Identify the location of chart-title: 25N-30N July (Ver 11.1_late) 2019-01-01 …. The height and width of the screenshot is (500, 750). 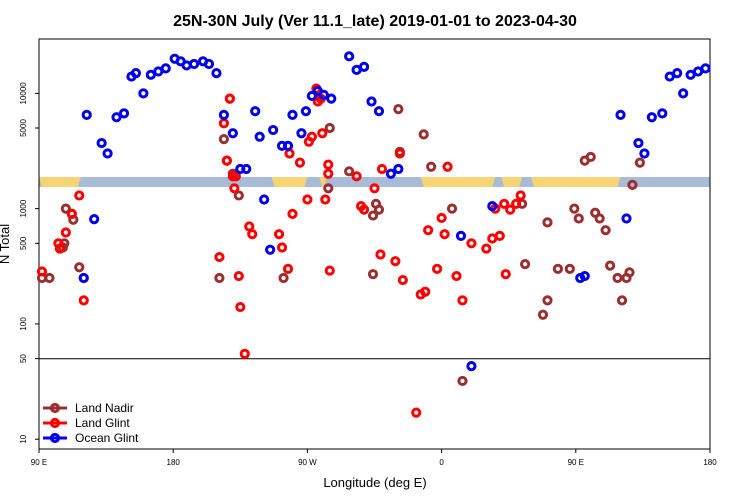
(375, 21).